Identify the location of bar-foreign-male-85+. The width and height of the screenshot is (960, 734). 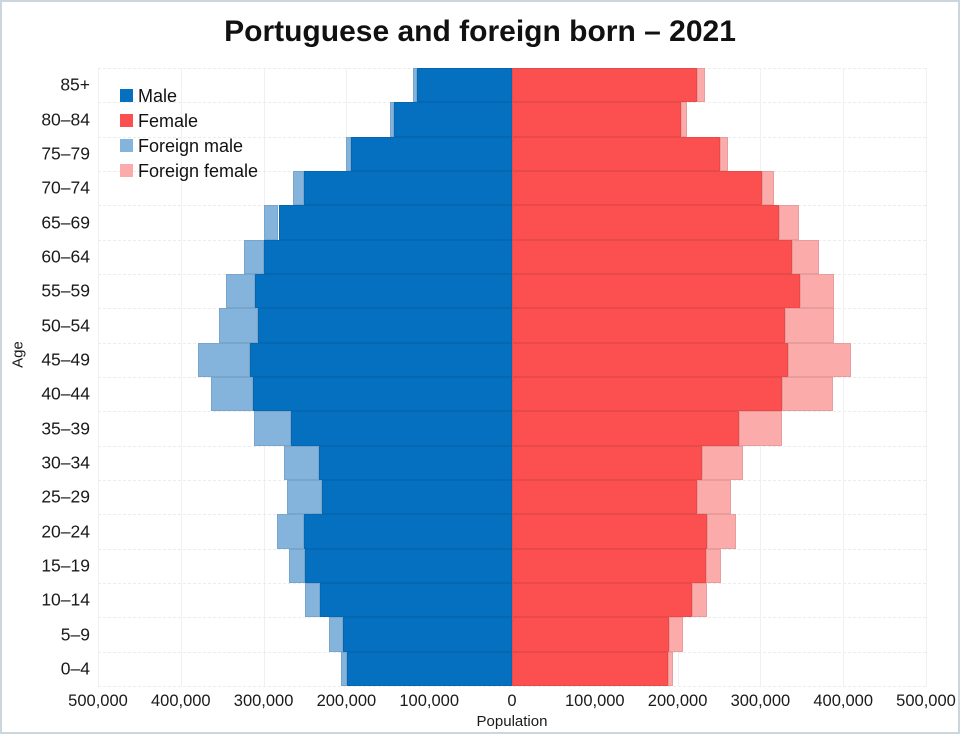
(414, 85).